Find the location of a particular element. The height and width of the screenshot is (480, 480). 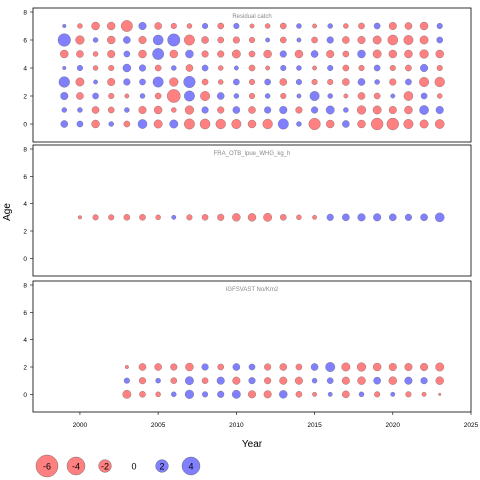

bubble-age7-2018 is located at coordinates (361, 26).